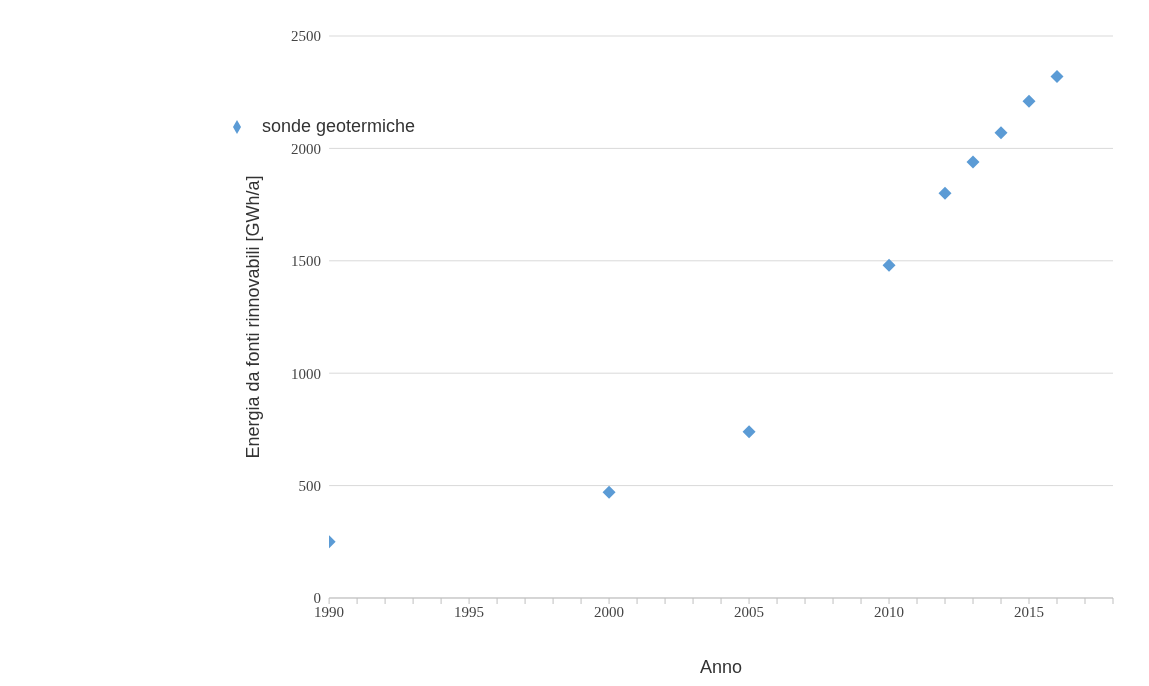 The width and height of the screenshot is (1149, 686). Describe the element at coordinates (749, 611) in the screenshot. I see `x-tick-label: 2005` at that location.